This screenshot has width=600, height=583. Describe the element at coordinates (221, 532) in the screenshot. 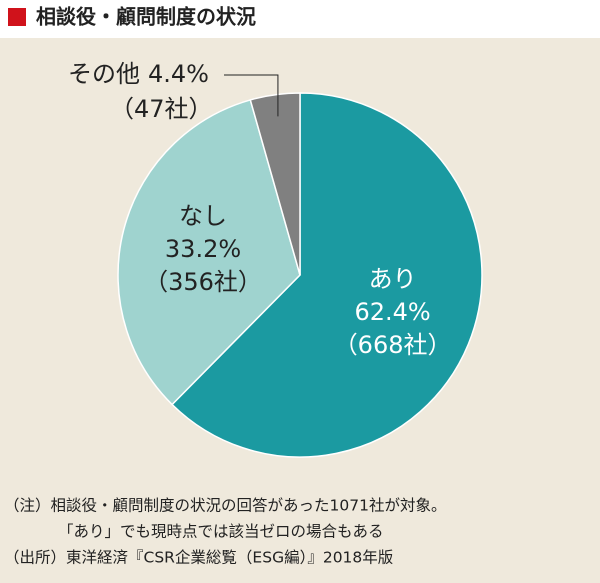

I see `note: 「あり」でも現時点では該当ゼロの場合もある` at that location.